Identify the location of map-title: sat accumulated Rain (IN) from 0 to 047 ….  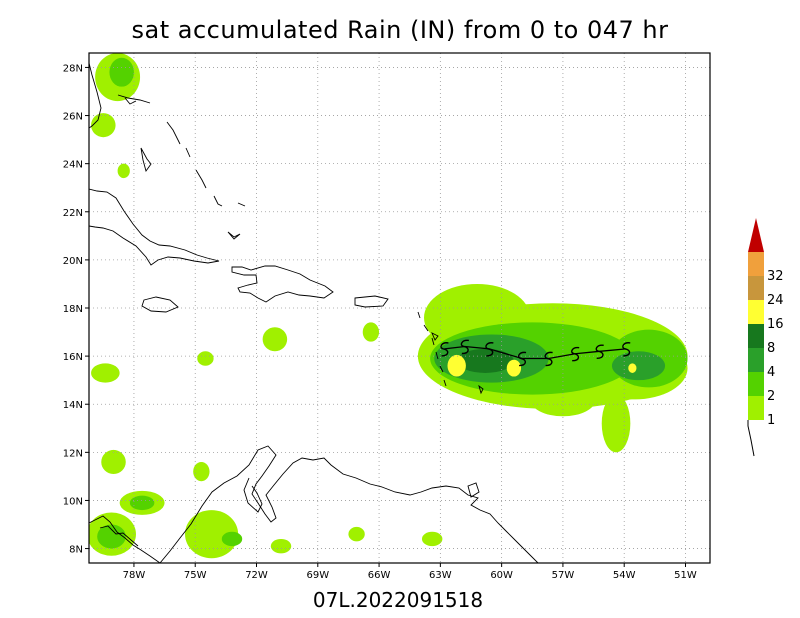
(400, 30).